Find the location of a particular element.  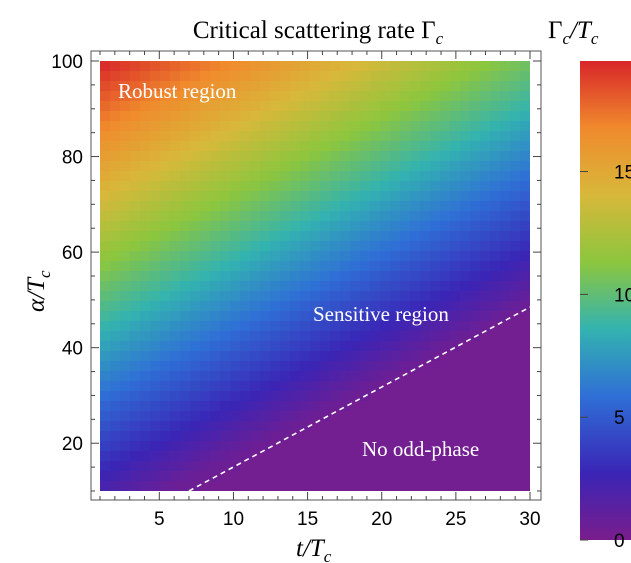

colorbar is located at coordinates (605, 300).